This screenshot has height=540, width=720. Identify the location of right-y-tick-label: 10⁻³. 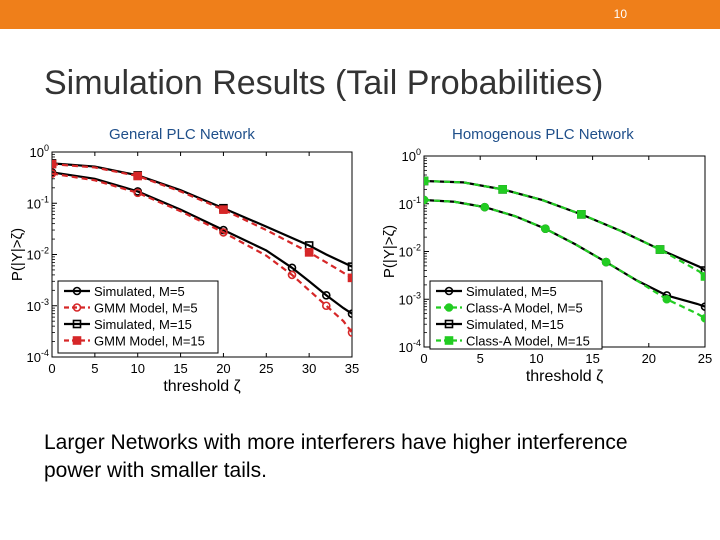
(410, 298).